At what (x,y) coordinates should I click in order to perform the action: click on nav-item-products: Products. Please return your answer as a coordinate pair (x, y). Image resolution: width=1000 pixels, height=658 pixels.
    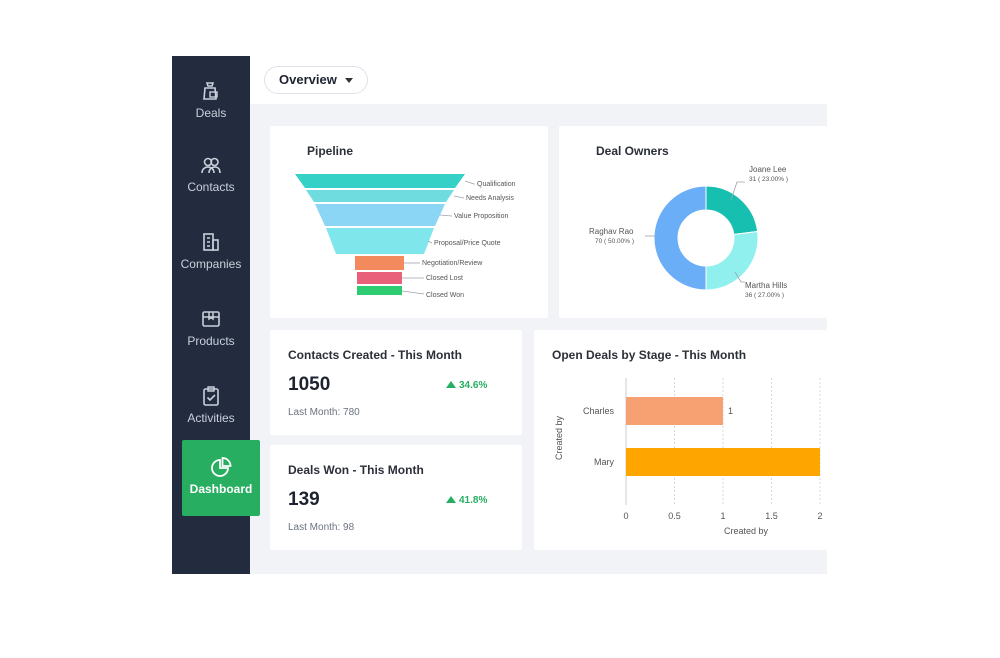
    Looking at the image, I should click on (211, 325).